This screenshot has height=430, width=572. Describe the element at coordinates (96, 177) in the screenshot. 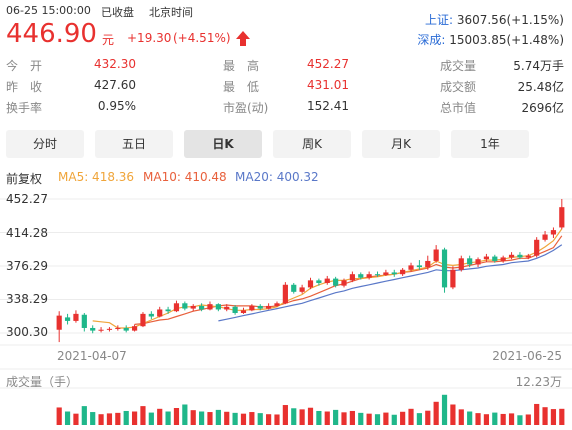

I see `ma5-legend: MA5: 418.36` at that location.